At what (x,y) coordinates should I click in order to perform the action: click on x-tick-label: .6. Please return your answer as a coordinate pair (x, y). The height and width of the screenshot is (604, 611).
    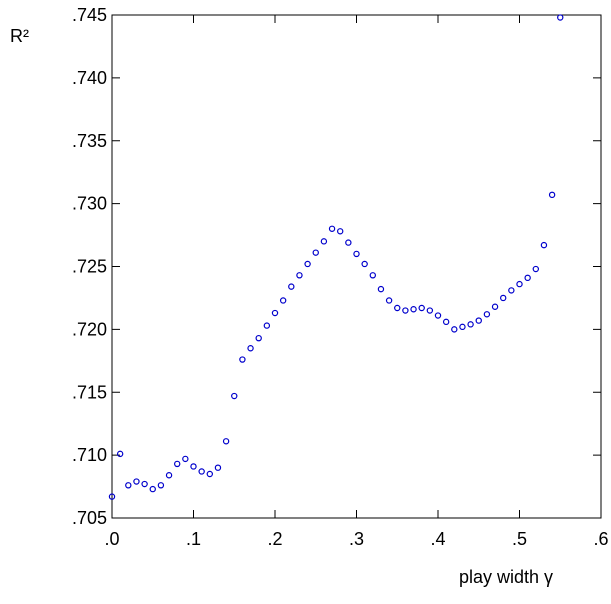
    Looking at the image, I should click on (600, 539).